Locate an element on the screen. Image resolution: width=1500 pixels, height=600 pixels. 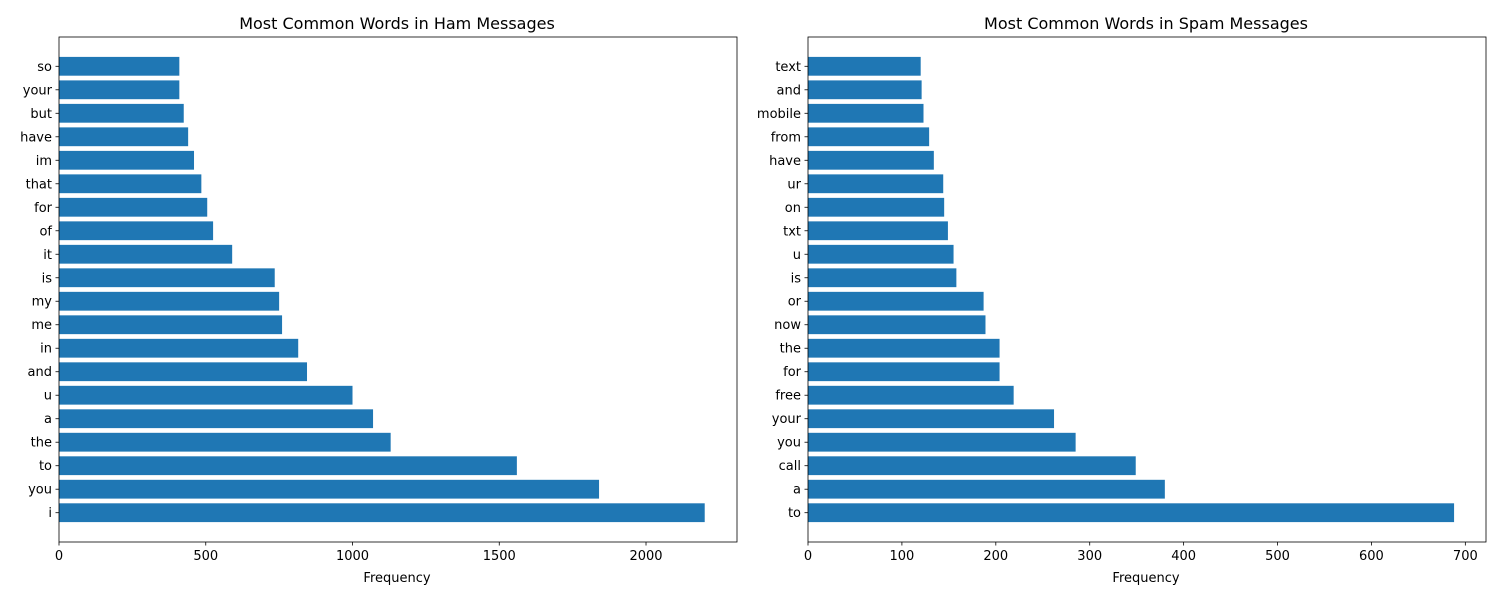
spam-y-tick-label-for: for is located at coordinates (792, 372).